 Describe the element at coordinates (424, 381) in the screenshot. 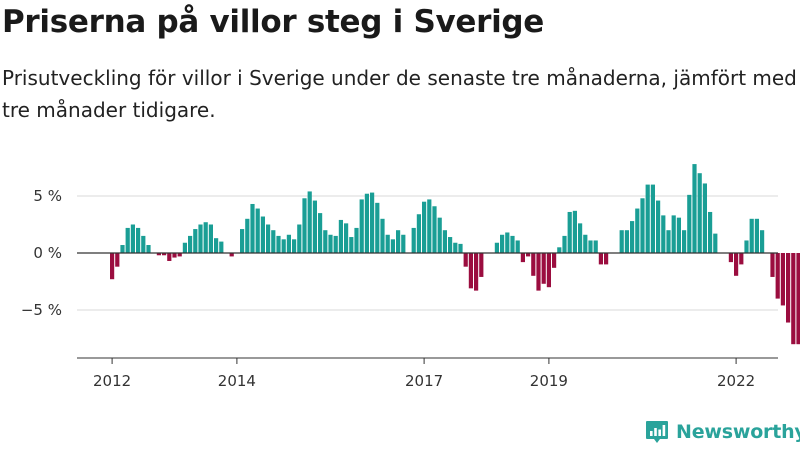

I see `x-tick-label: 2017` at that location.